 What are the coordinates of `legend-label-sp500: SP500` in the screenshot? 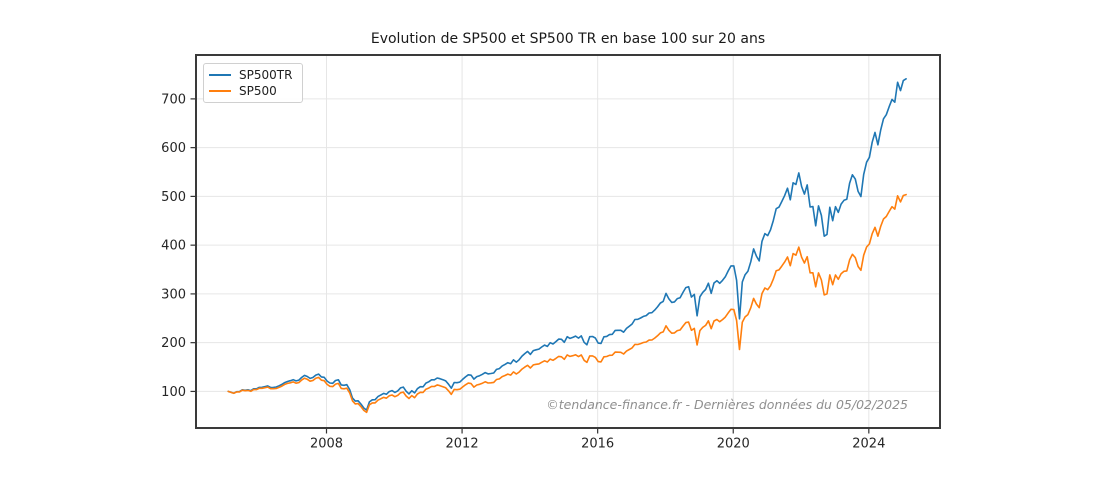 It's located at (258, 91).